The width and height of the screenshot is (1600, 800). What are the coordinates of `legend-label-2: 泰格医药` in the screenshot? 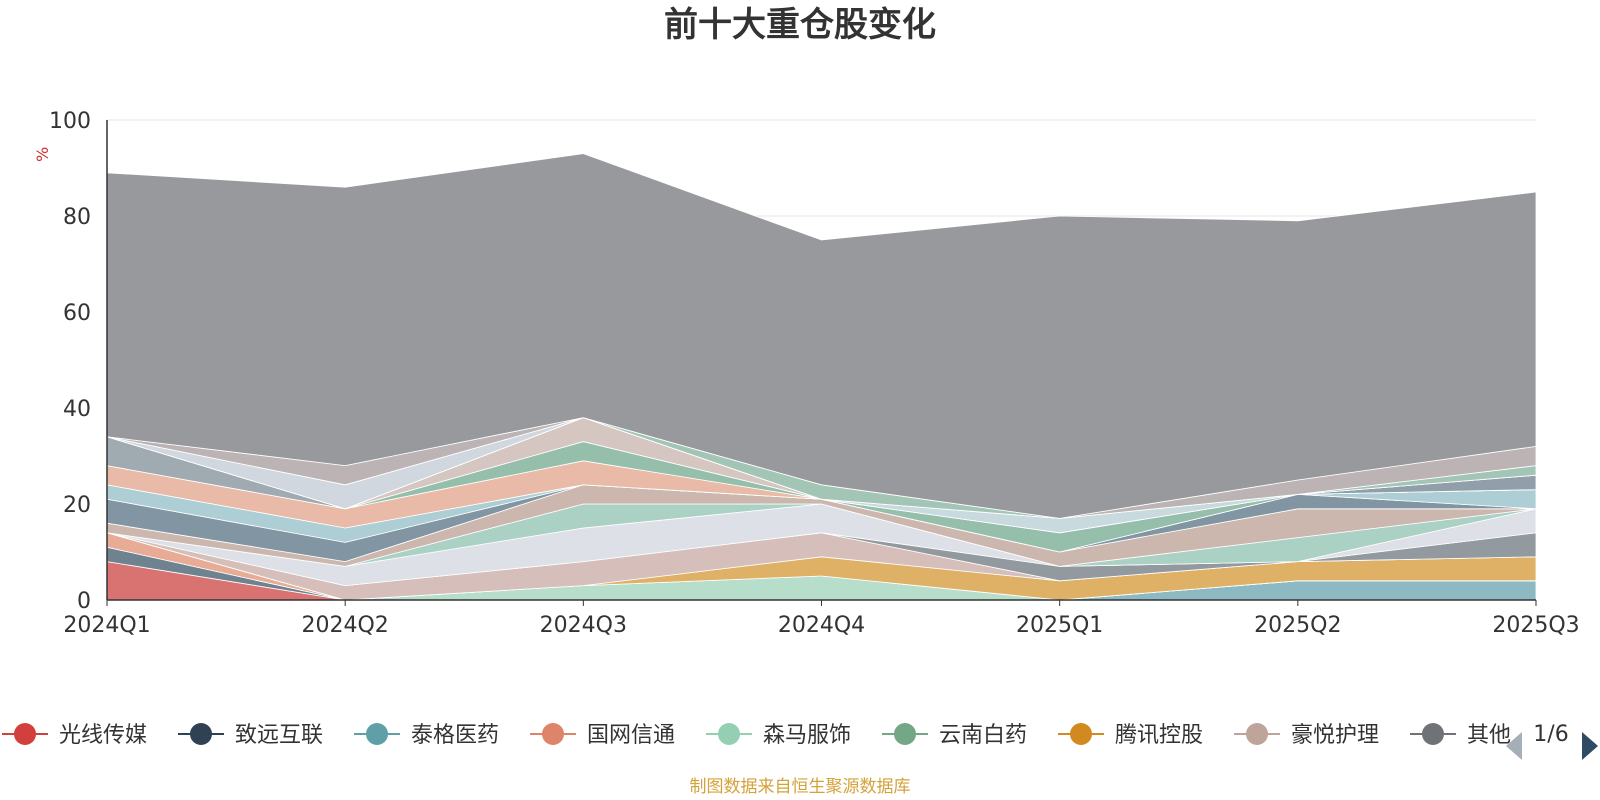 It's located at (455, 735).